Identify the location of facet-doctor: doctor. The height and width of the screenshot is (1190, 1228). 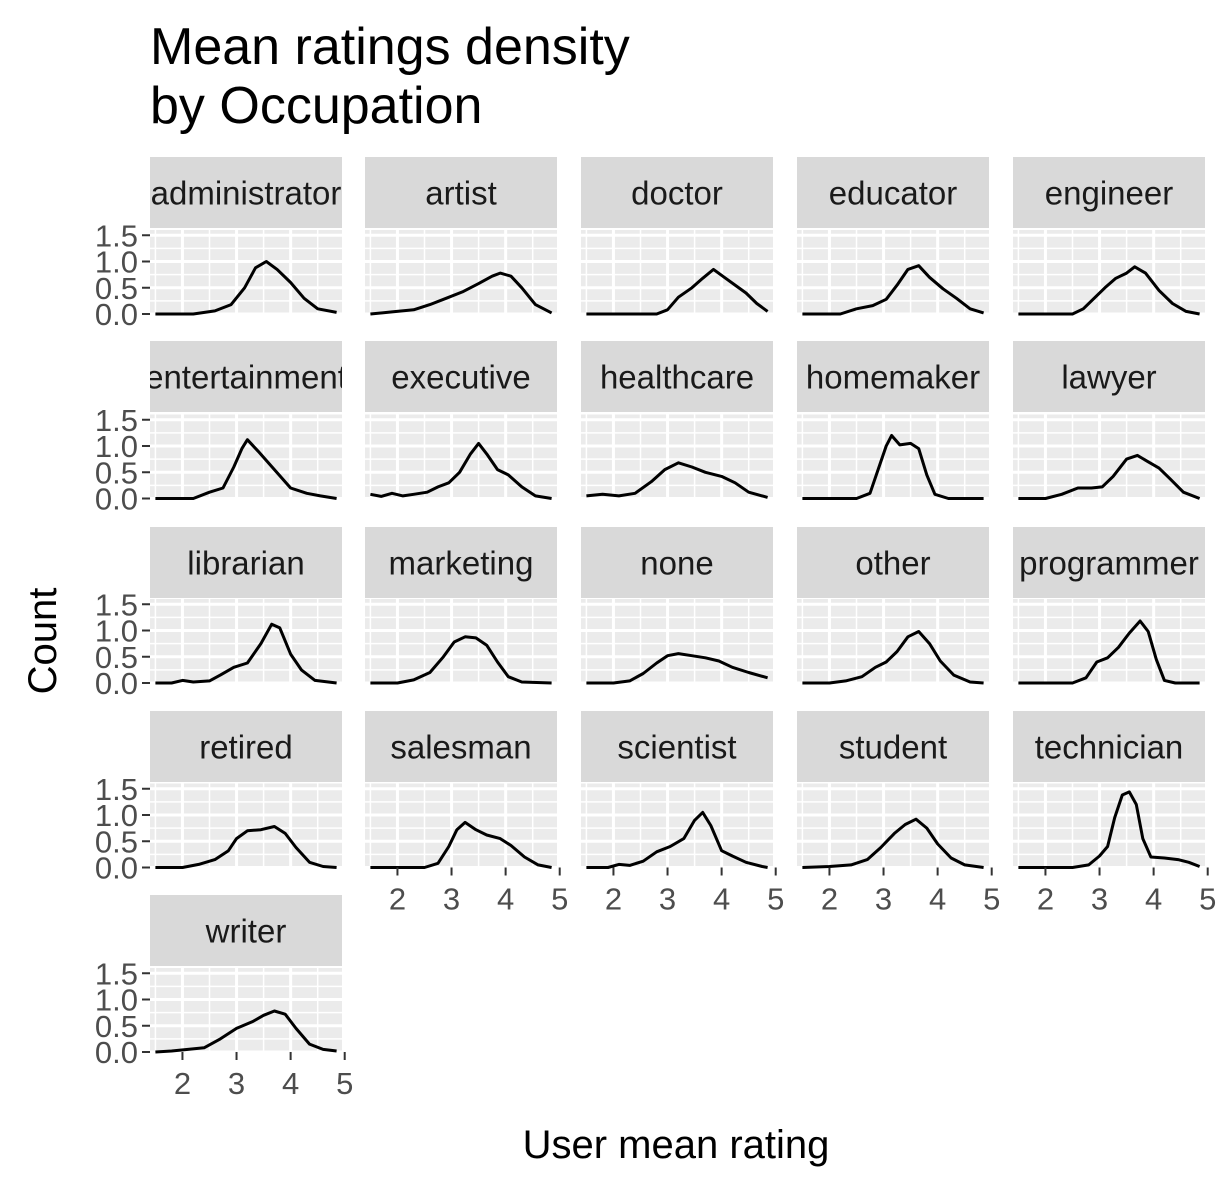
(677, 236).